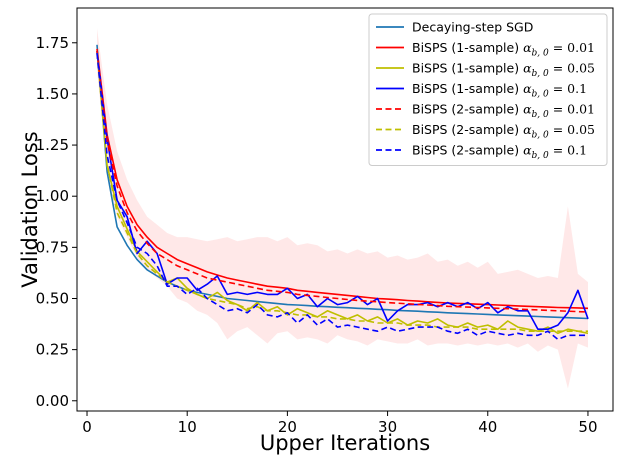 The image size is (623, 467). Describe the element at coordinates (387, 427) in the screenshot. I see `x-tick-label: 30` at that location.